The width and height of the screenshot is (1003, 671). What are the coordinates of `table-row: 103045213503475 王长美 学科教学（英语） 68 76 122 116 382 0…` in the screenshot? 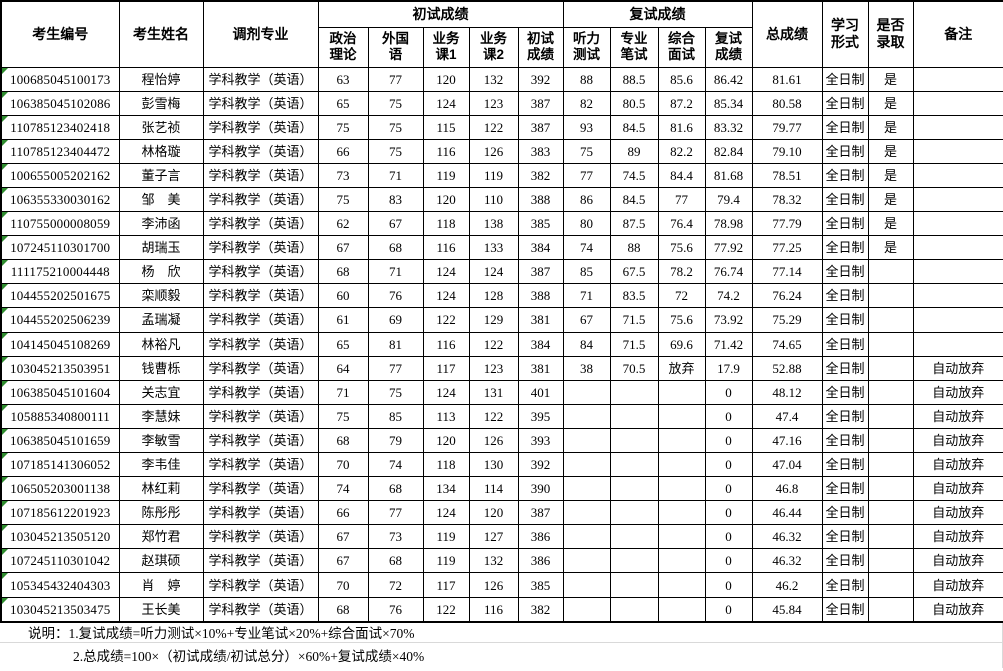 It's located at (501, 609).